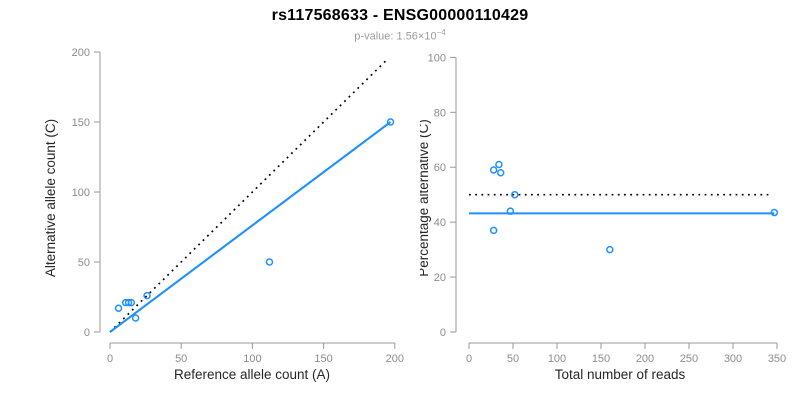 This screenshot has height=400, width=800. Describe the element at coordinates (400, 15) in the screenshot. I see `figure-title: rs117568633 - ENSG00000110429` at that location.